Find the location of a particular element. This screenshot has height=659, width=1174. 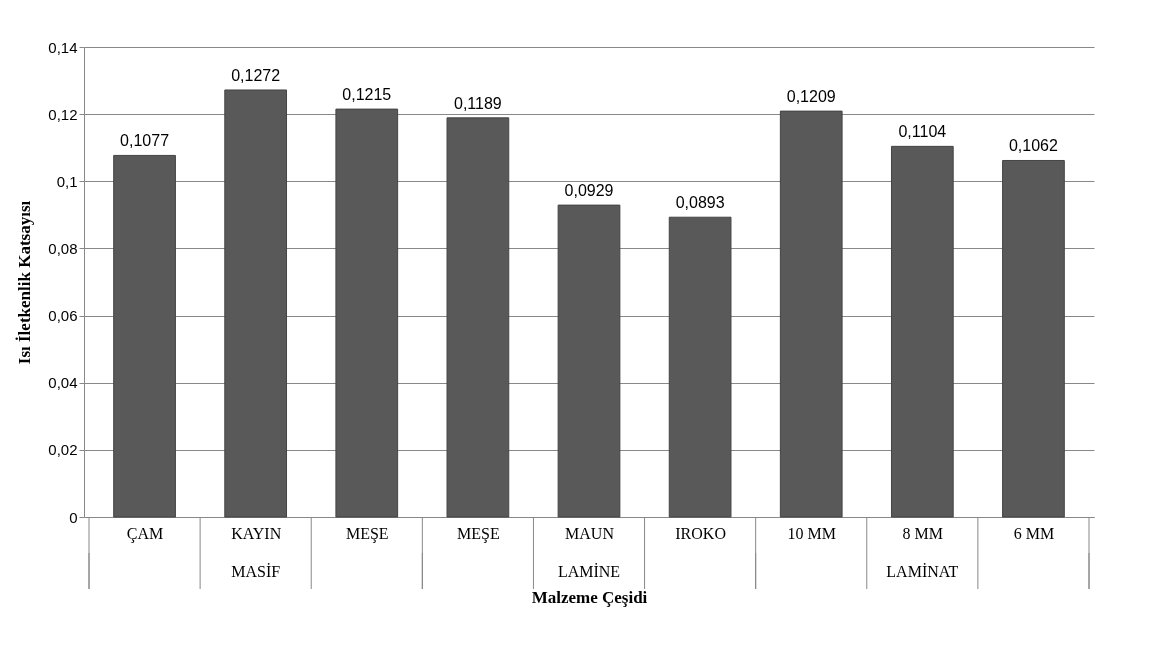

text: LAMİNAT is located at coordinates (922, 571).